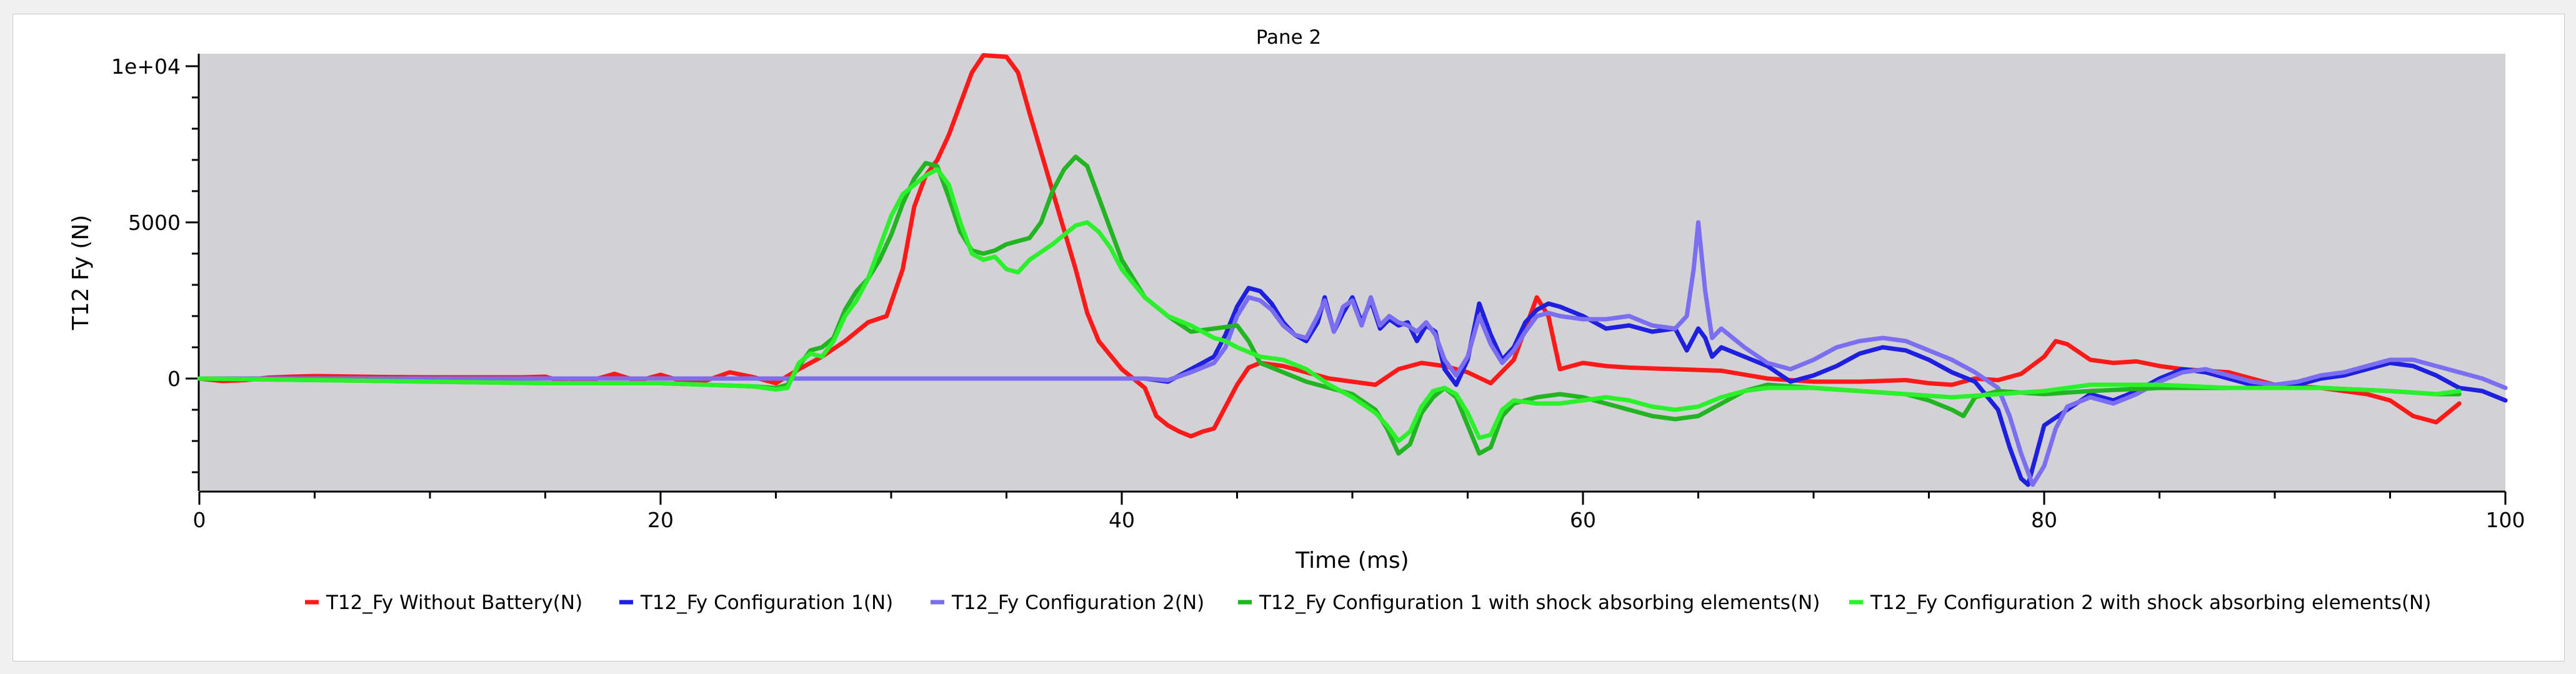  Describe the element at coordinates (146, 66) in the screenshot. I see `y-tick-label: 1e+04` at that location.